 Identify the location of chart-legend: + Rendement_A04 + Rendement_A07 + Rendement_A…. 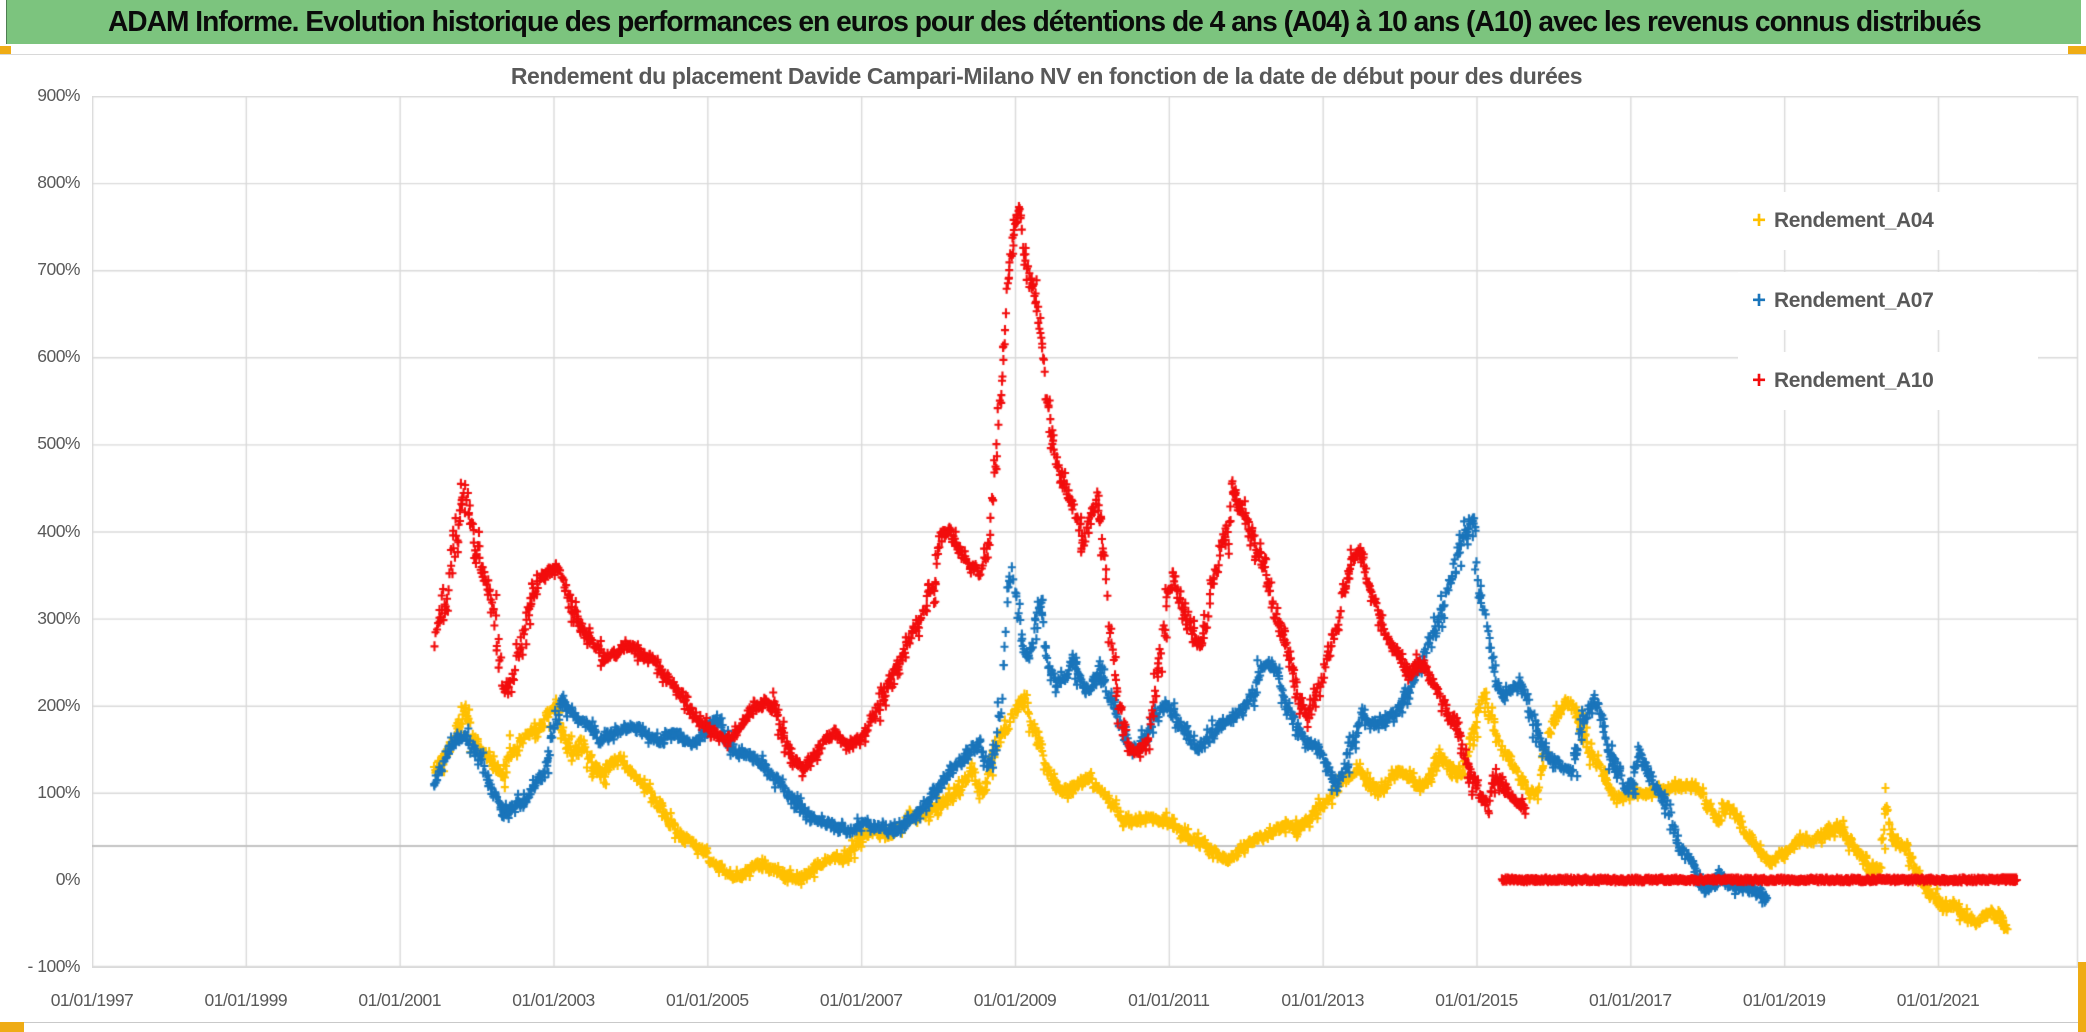
(1888, 312).